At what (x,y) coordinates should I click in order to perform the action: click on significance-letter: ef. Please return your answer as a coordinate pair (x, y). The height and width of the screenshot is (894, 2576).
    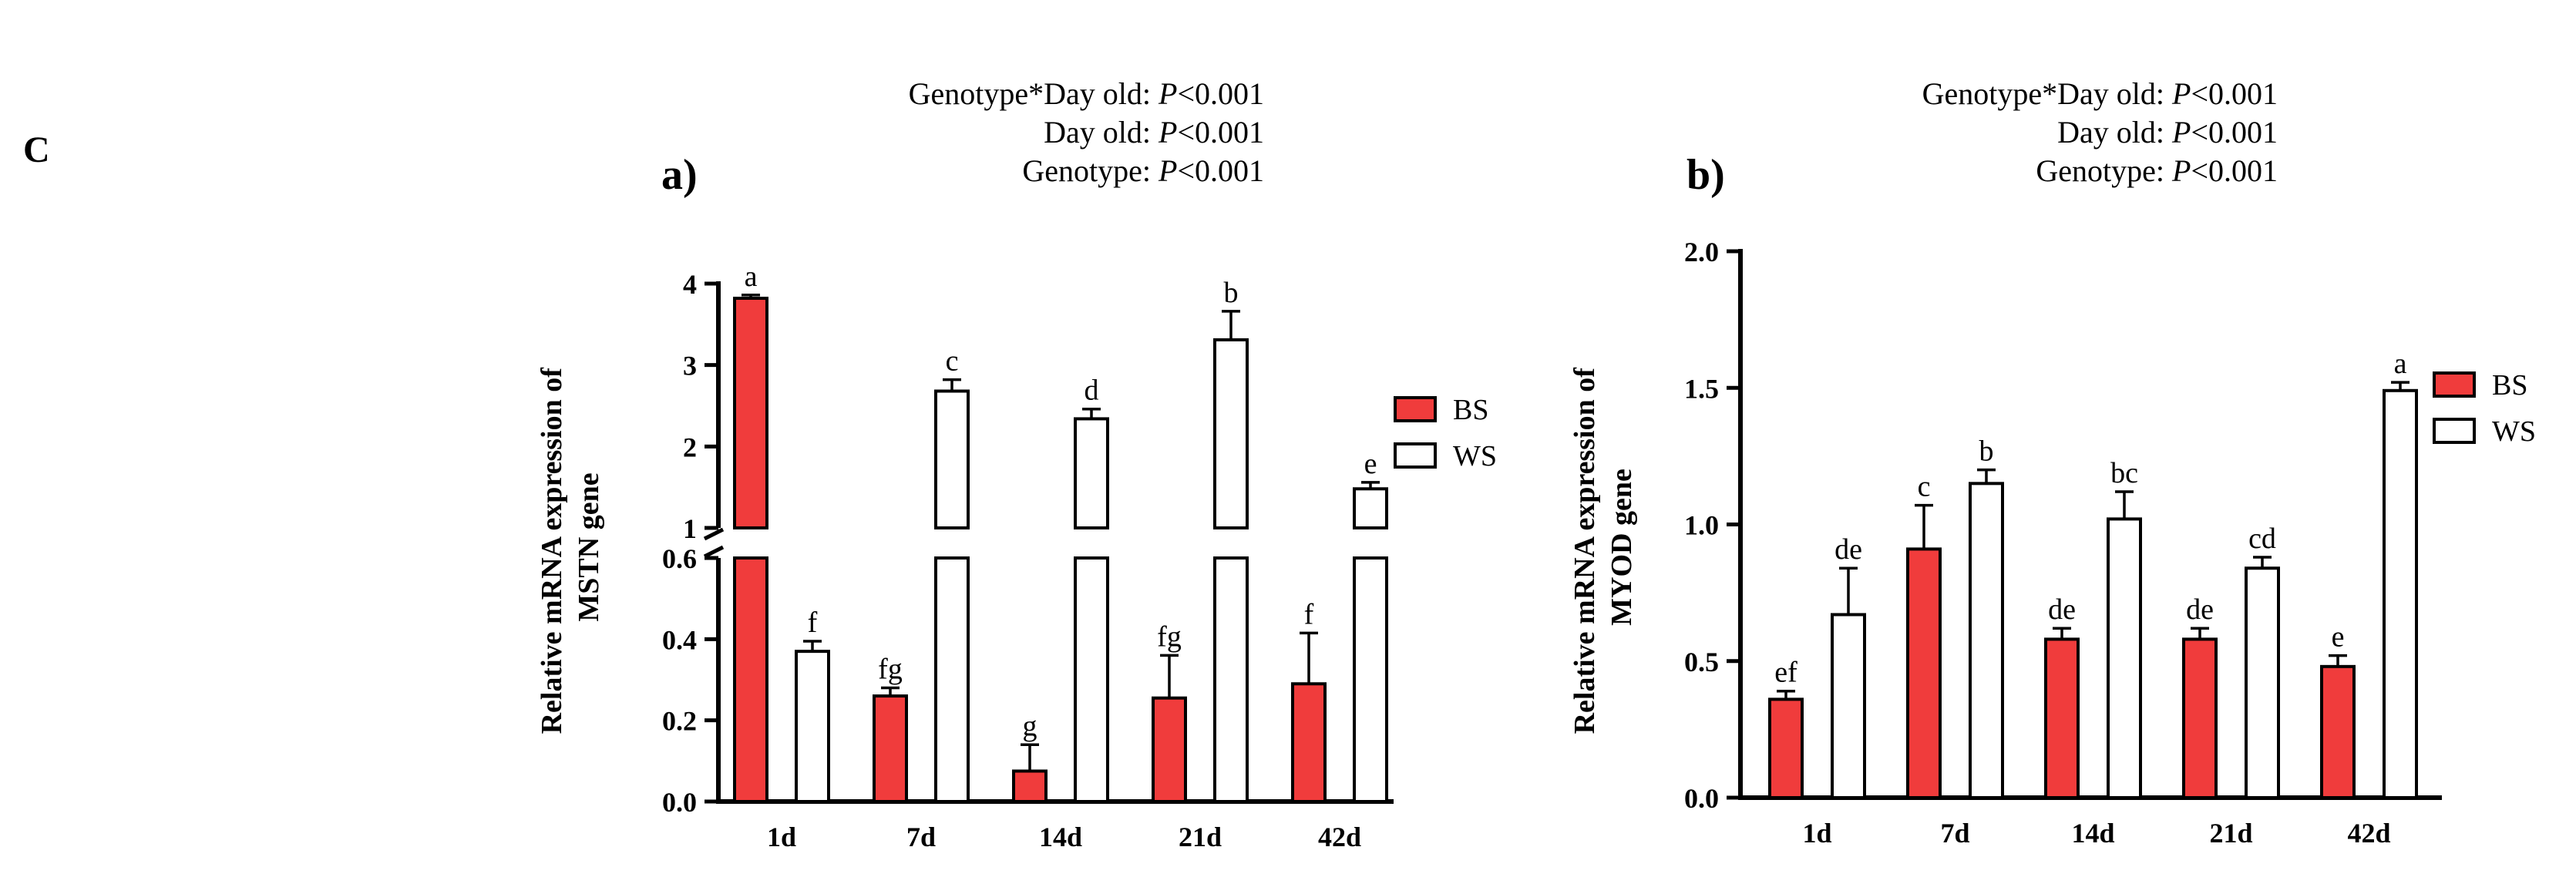
    Looking at the image, I should click on (1785, 673).